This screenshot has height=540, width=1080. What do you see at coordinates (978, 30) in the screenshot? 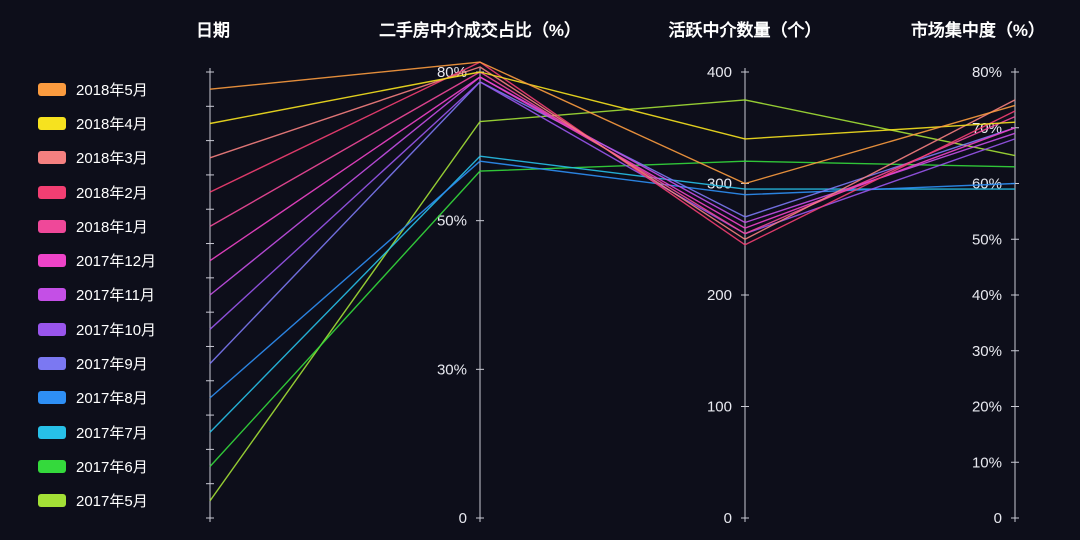
I see `axis-title-concentration: 市场集中度（%）` at bounding box center [978, 30].